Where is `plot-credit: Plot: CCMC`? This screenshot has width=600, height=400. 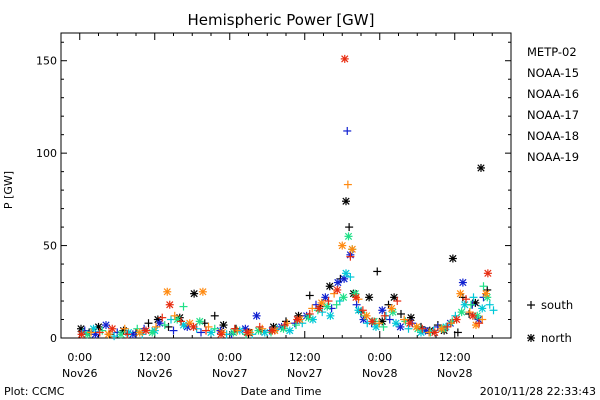 plot-credit: Plot: CCMC is located at coordinates (34, 391).